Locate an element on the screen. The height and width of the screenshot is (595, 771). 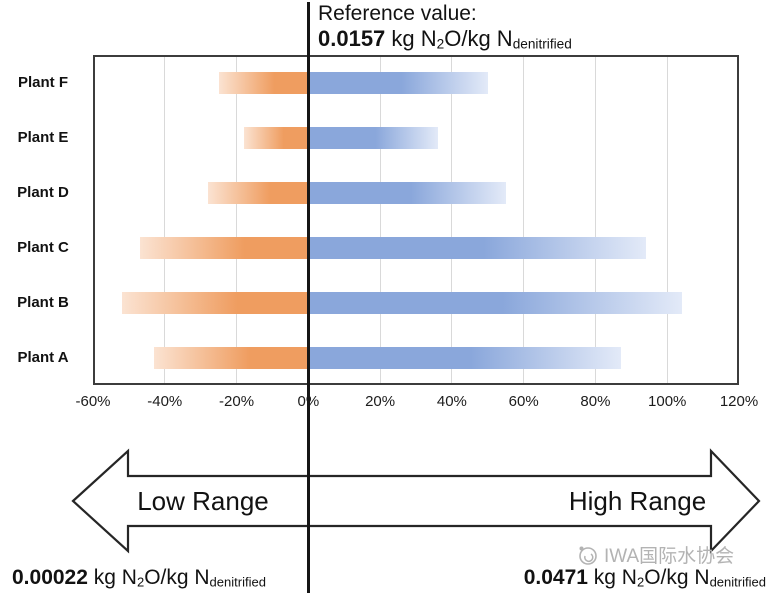
row-label-plant-e: Plant E is located at coordinates (43, 137).